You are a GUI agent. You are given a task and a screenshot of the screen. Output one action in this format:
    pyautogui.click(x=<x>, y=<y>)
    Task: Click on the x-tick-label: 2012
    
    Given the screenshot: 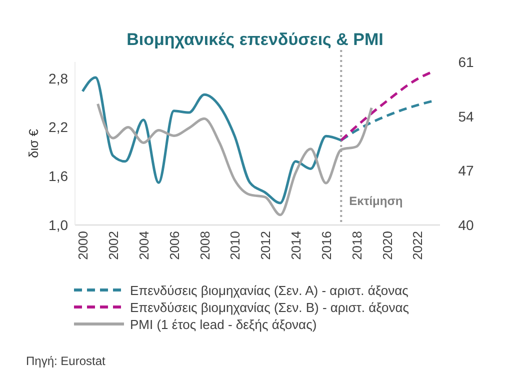 What is the action you would take?
    pyautogui.click(x=266, y=245)
    